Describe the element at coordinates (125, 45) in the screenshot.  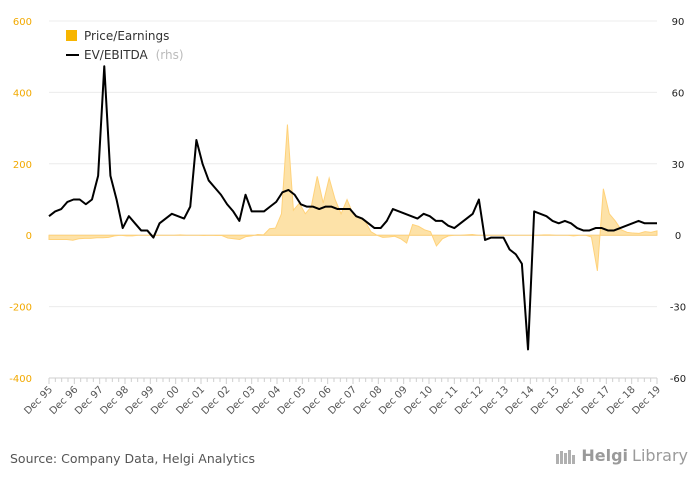
I see `legend: Price/Earnings EV/EBITDA (rhs)` at that location.